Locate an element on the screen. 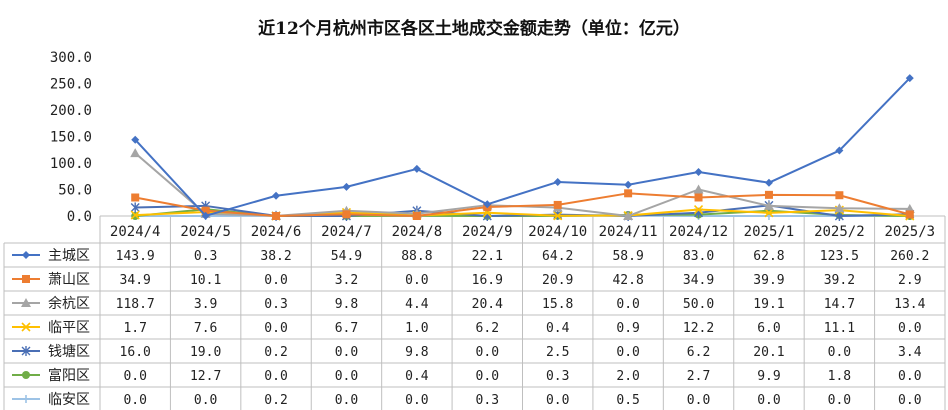 The width and height of the screenshot is (948, 410). x-tick-label: 2024/5 is located at coordinates (205, 232).